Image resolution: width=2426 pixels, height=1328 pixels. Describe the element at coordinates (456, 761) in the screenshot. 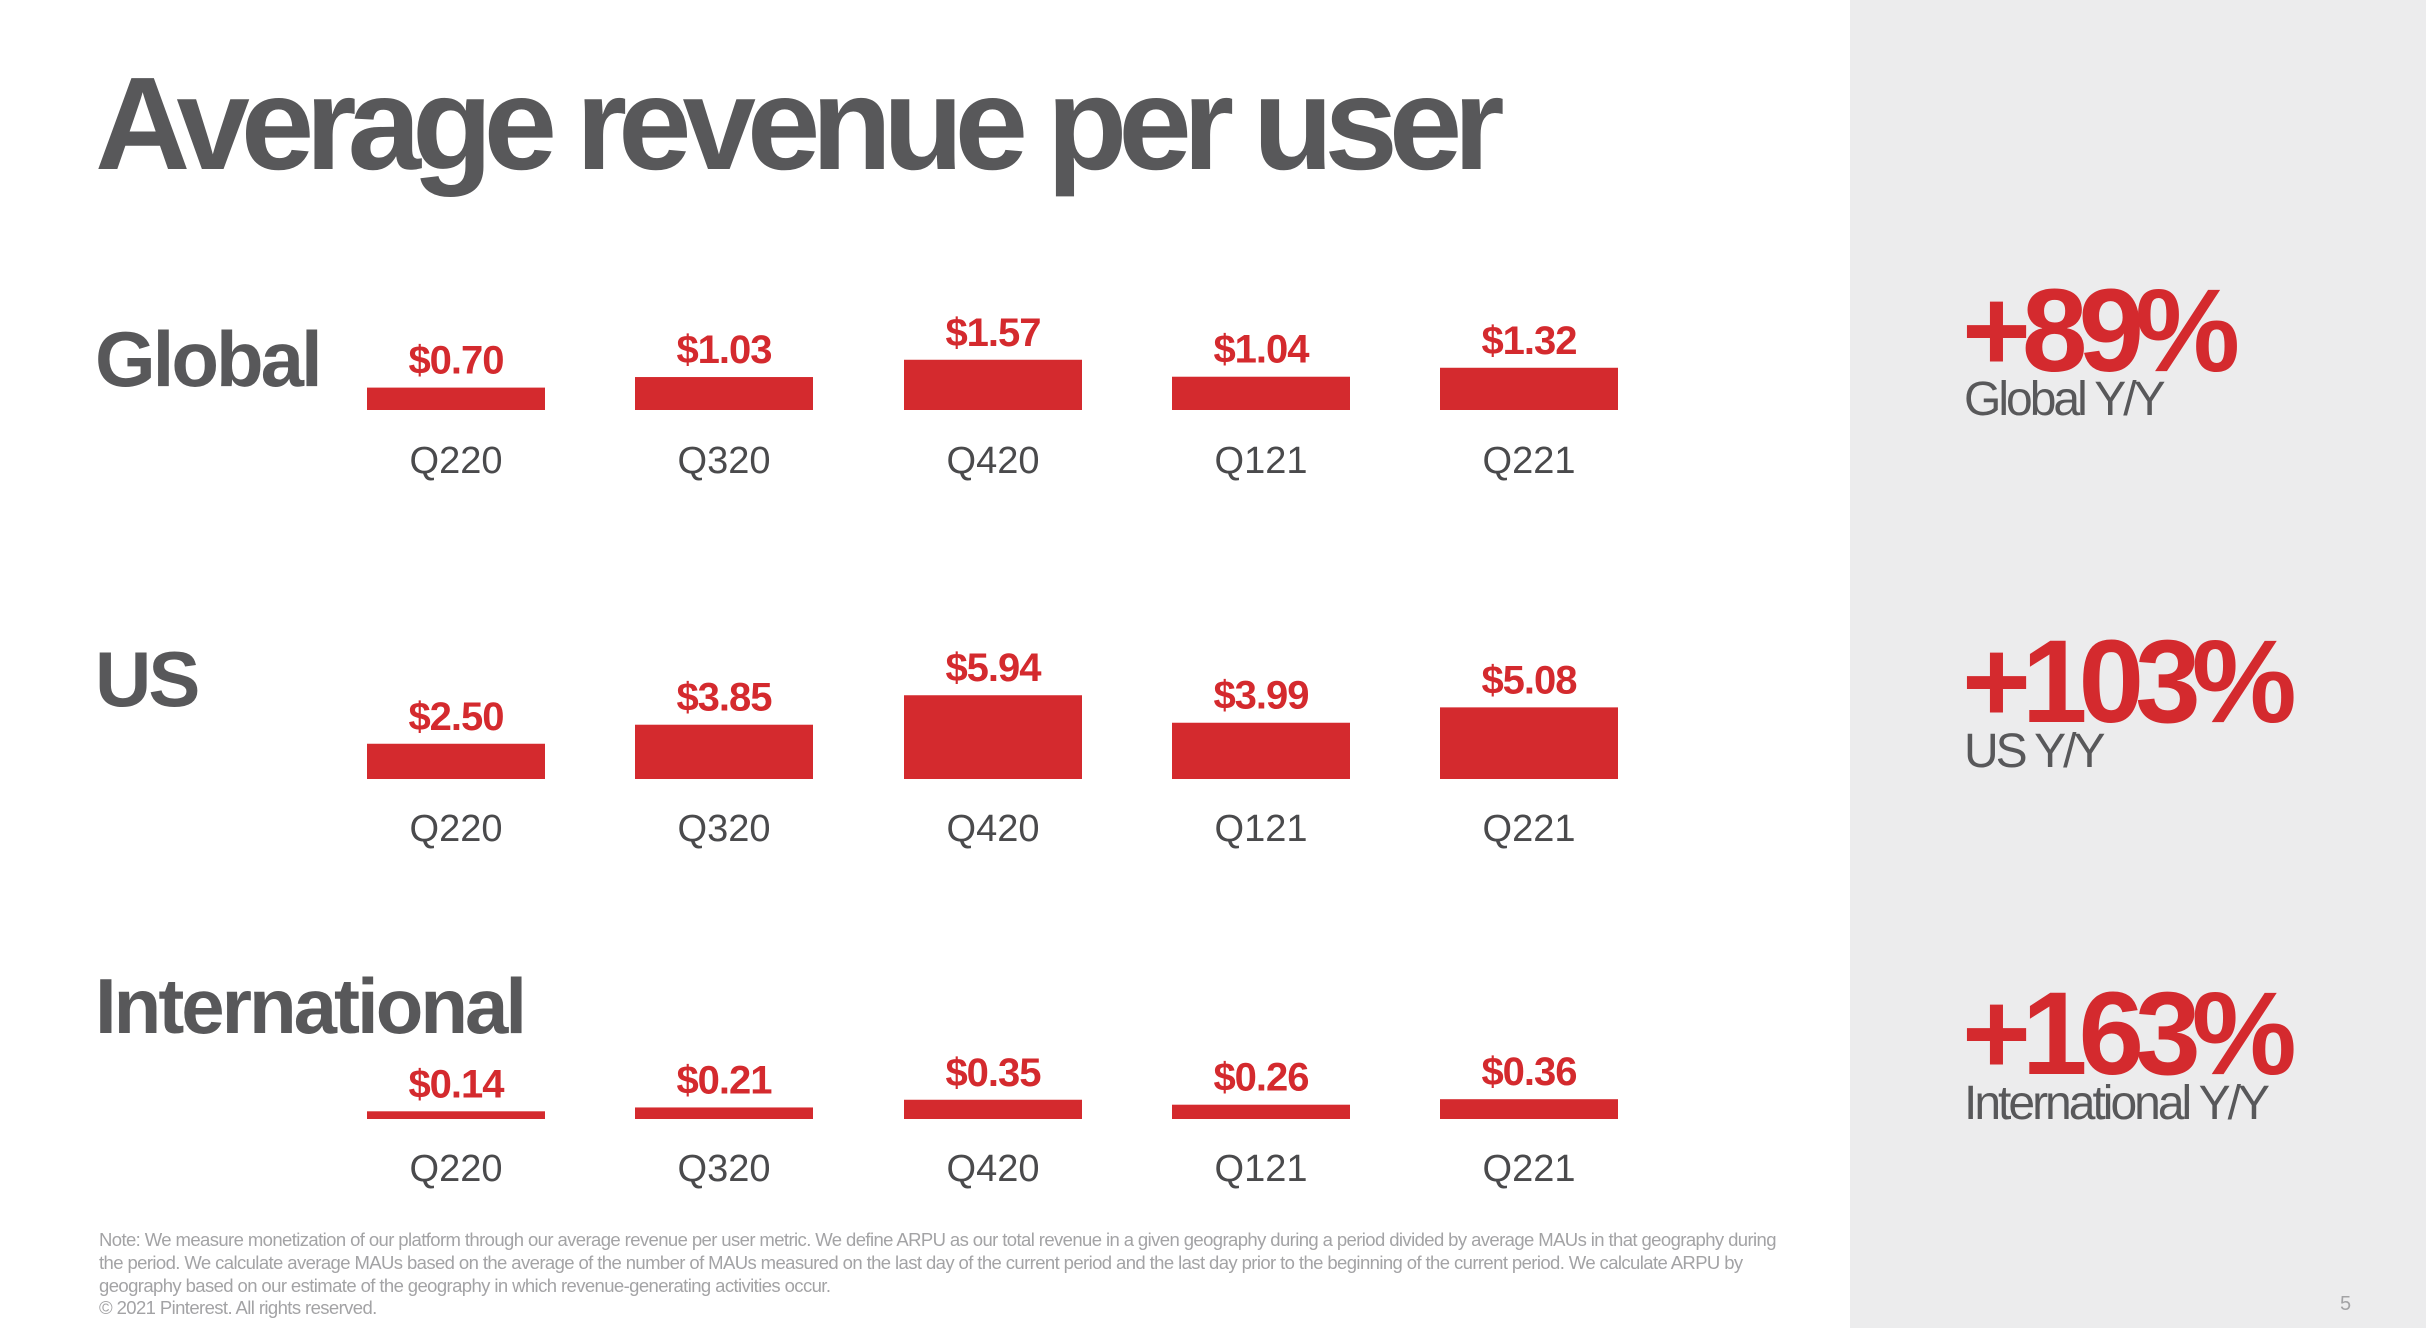

I see `bar-us-q220` at that location.